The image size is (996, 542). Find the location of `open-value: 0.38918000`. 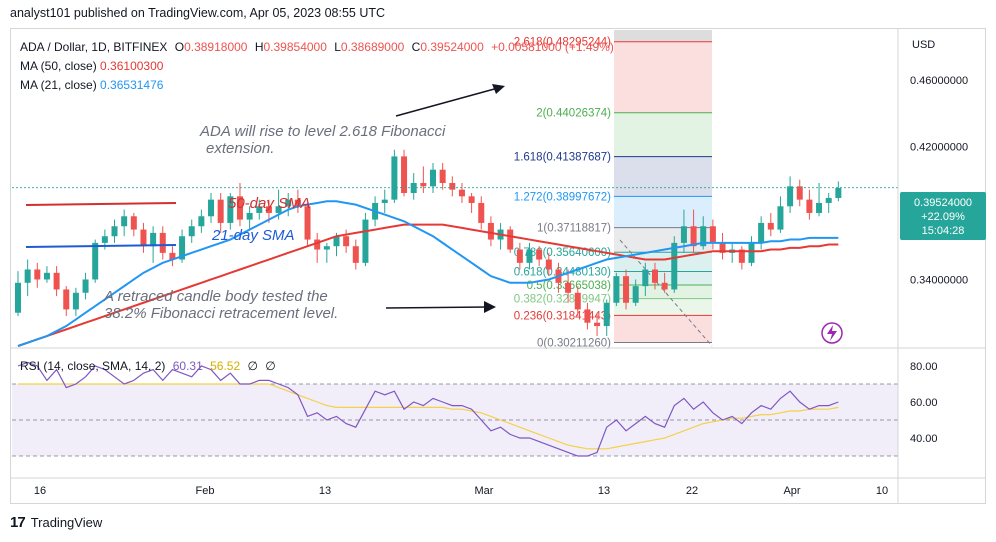

open-value: 0.38918000 is located at coordinates (216, 47).